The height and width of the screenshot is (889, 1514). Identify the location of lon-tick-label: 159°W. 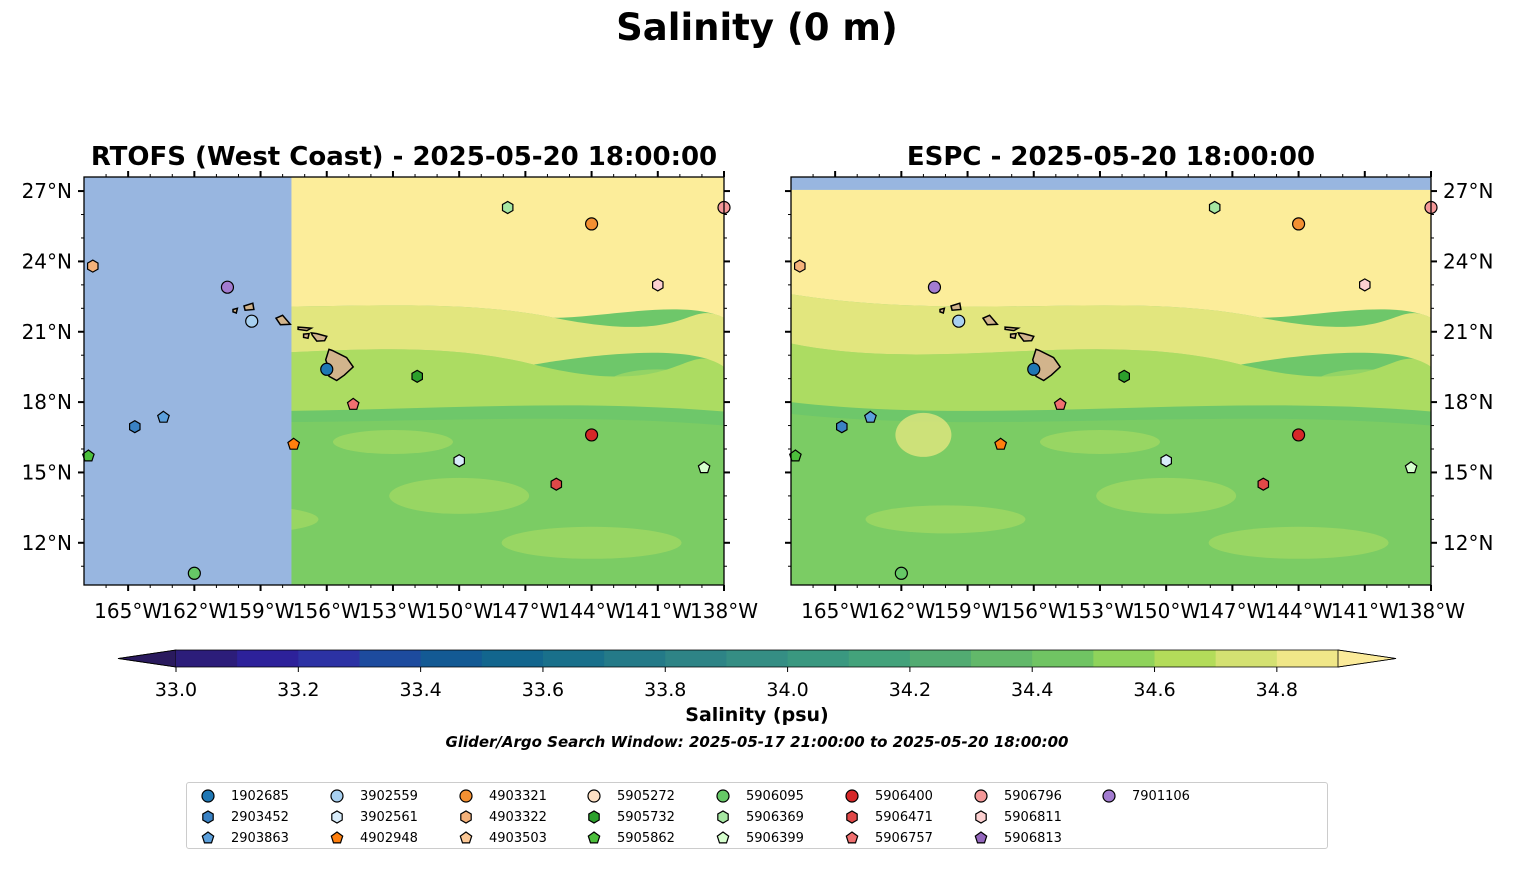
(968, 611).